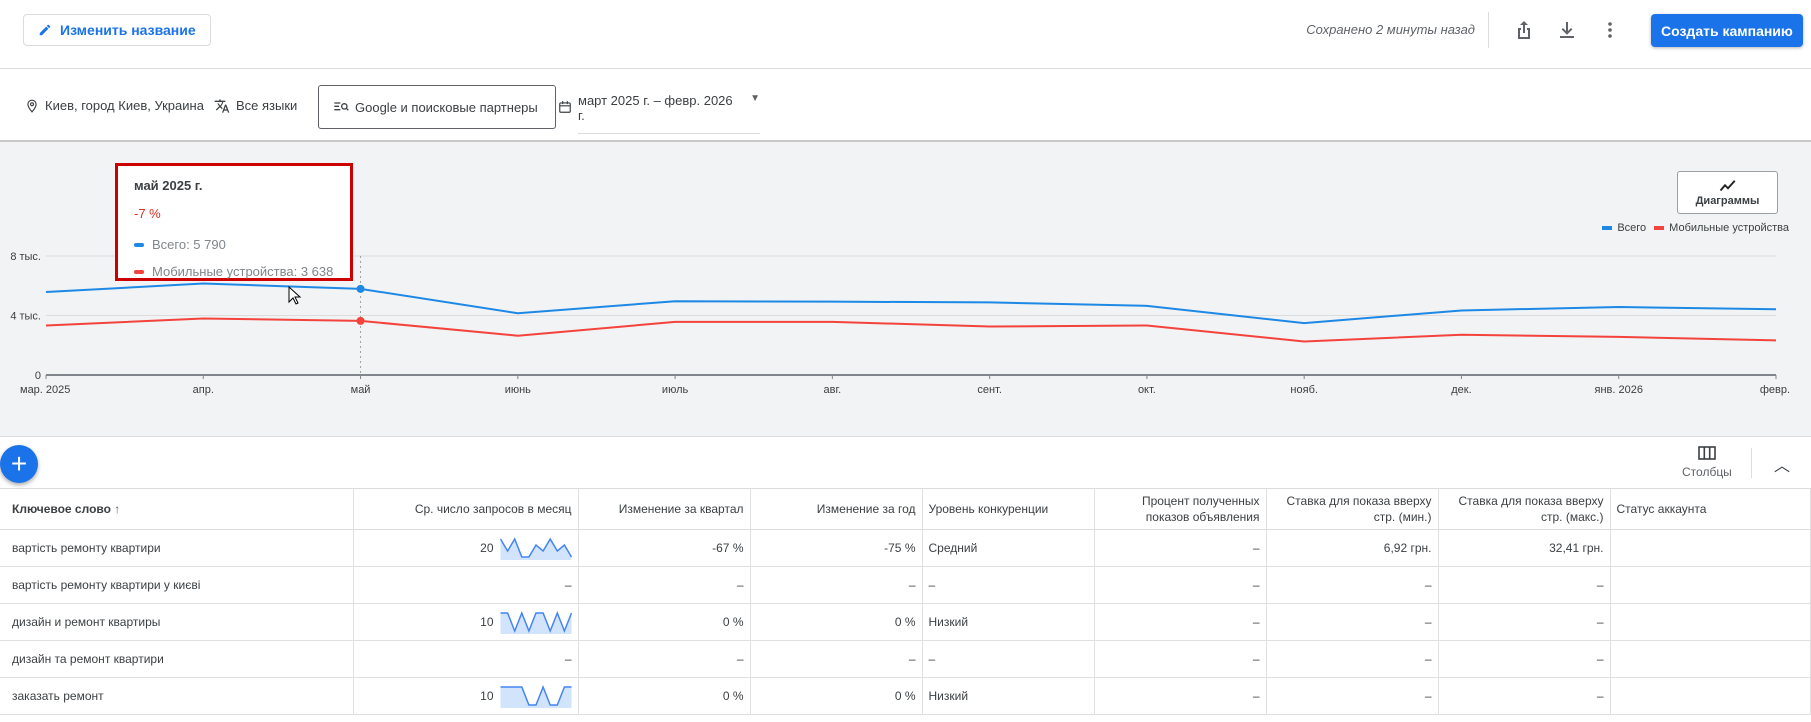 Image resolution: width=1811 pixels, height=722 pixels. Describe the element at coordinates (1524, 30) in the screenshot. I see `share-icon` at that location.